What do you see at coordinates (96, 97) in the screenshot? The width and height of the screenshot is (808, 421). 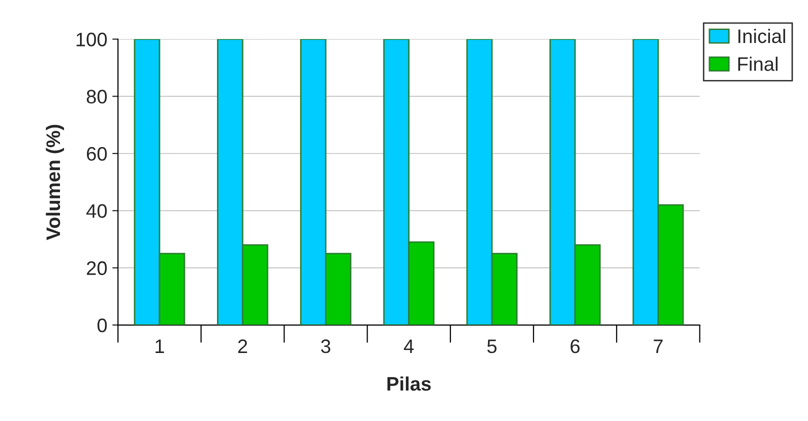 I see `y-tick-label: 80` at bounding box center [96, 97].